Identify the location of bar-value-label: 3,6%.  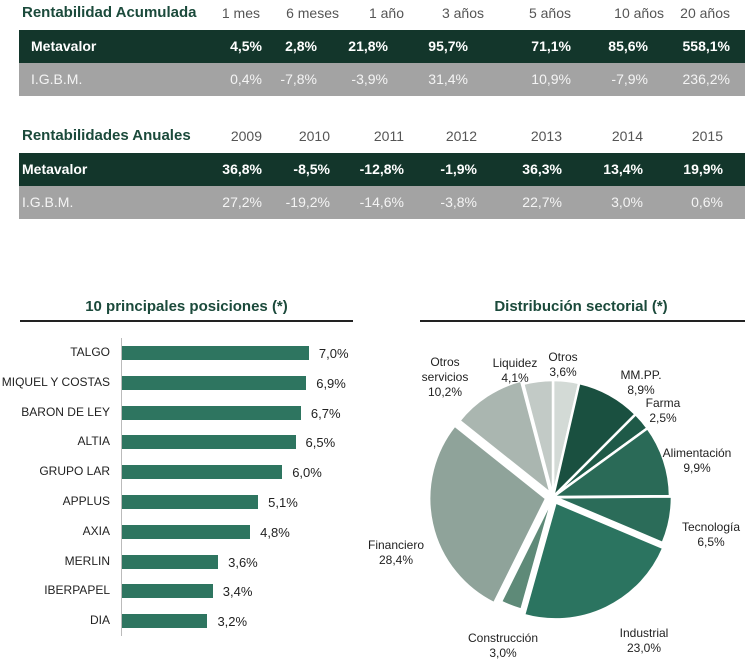
(243, 562).